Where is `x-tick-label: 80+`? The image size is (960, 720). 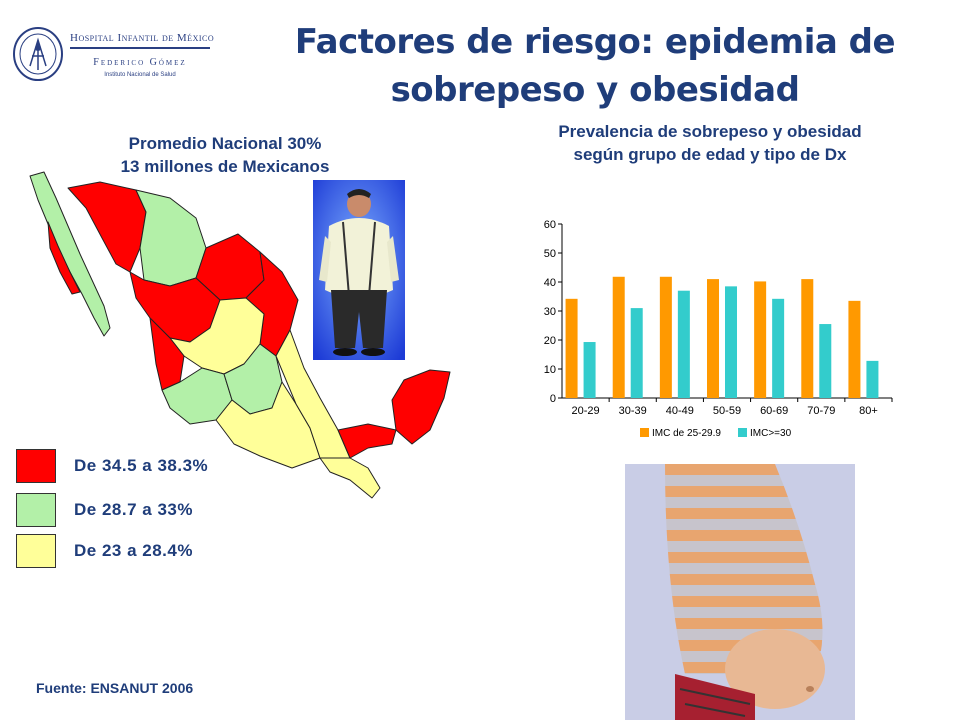 x-tick-label: 80+ is located at coordinates (868, 411).